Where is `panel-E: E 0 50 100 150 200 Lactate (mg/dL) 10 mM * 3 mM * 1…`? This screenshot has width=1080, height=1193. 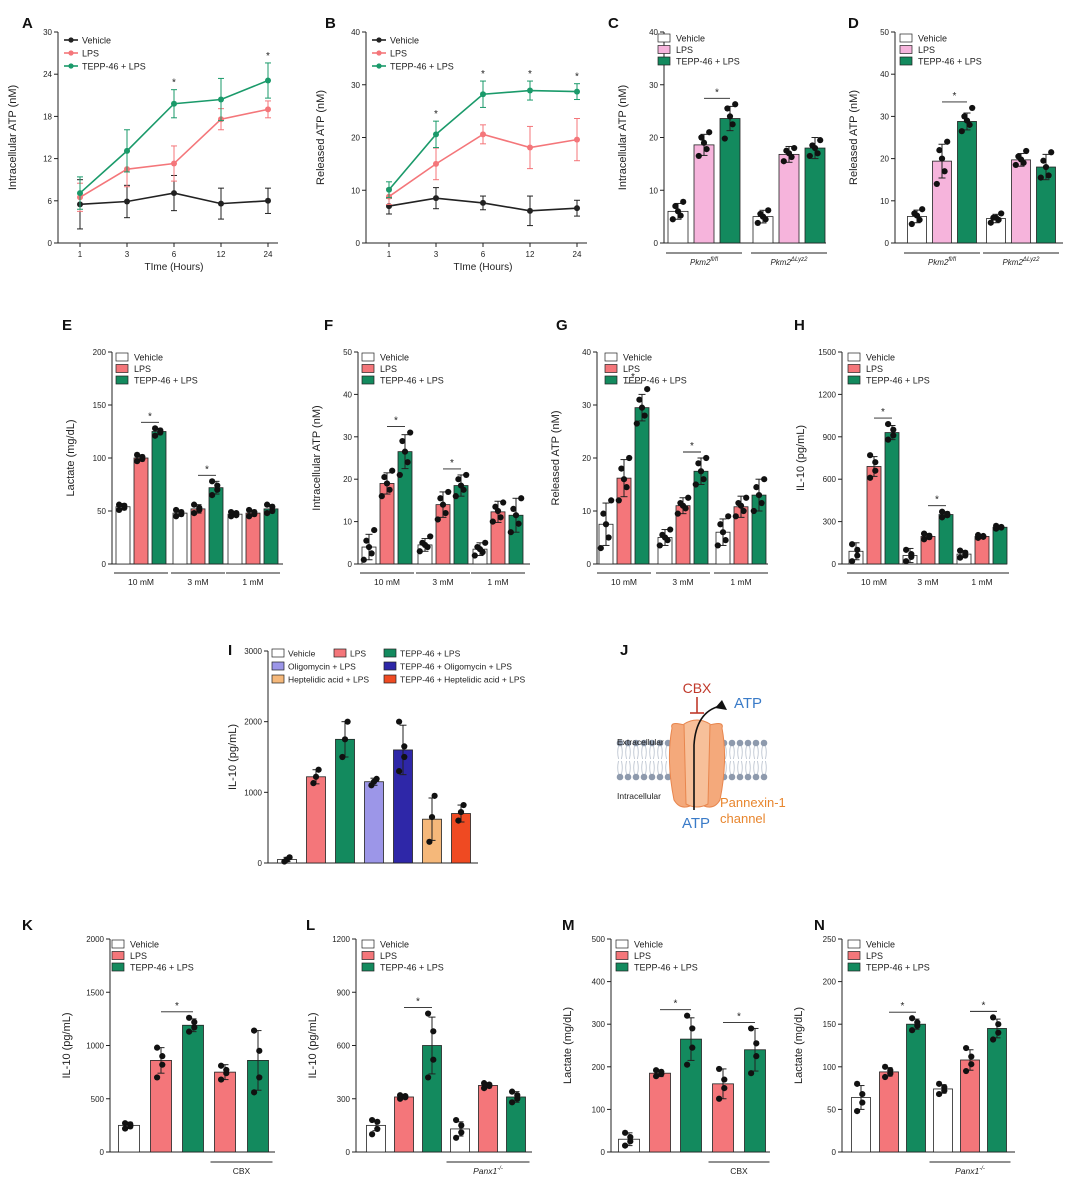
panel-E: E 0 50 100 150 200 Lactate (mg/dL) 10 mM * 3 mM * 1… is located at coordinates (172, 452).